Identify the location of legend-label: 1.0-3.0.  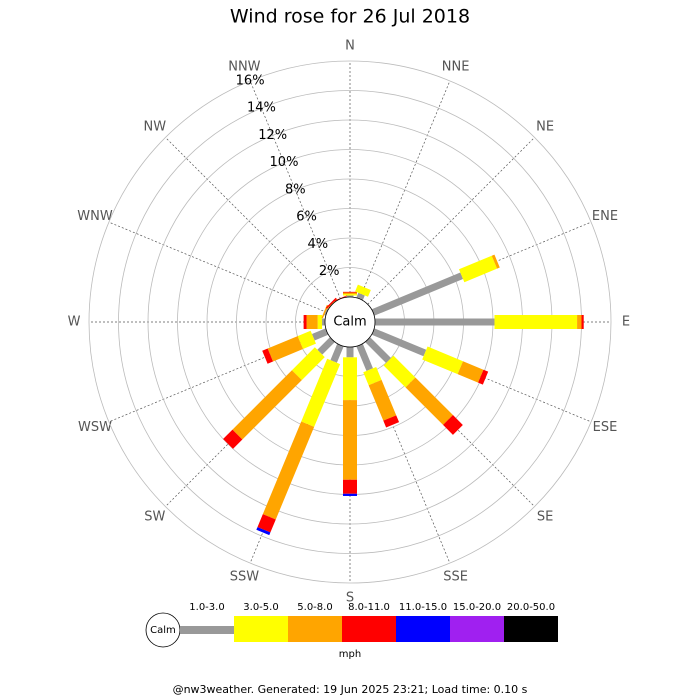
(206, 607).